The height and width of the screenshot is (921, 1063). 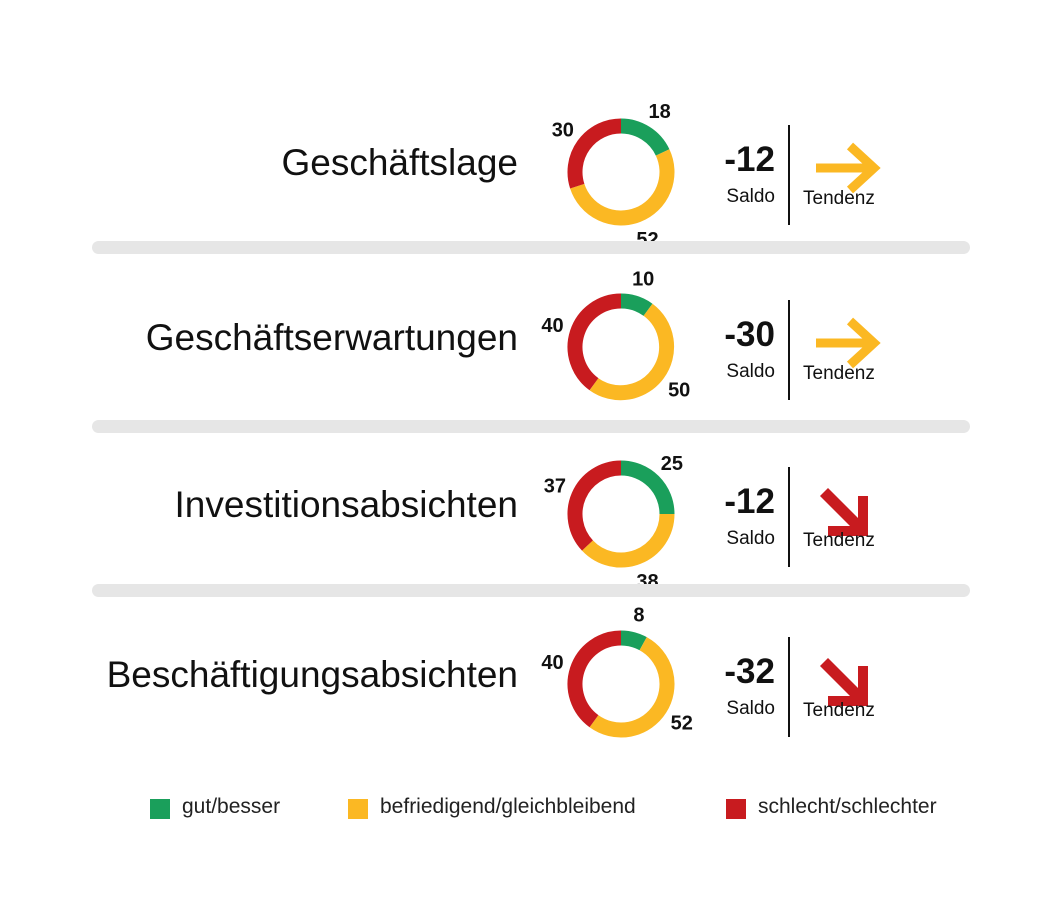 What do you see at coordinates (331, 337) in the screenshot?
I see `row-label: Geschäftserwartungen` at bounding box center [331, 337].